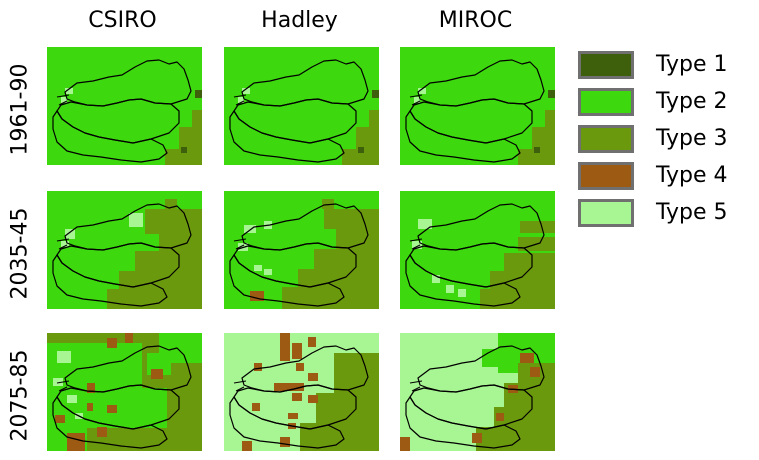 The image size is (759, 460). Describe the element at coordinates (653, 175) in the screenshot. I see `legend-item-type-4: Type 4` at that location.